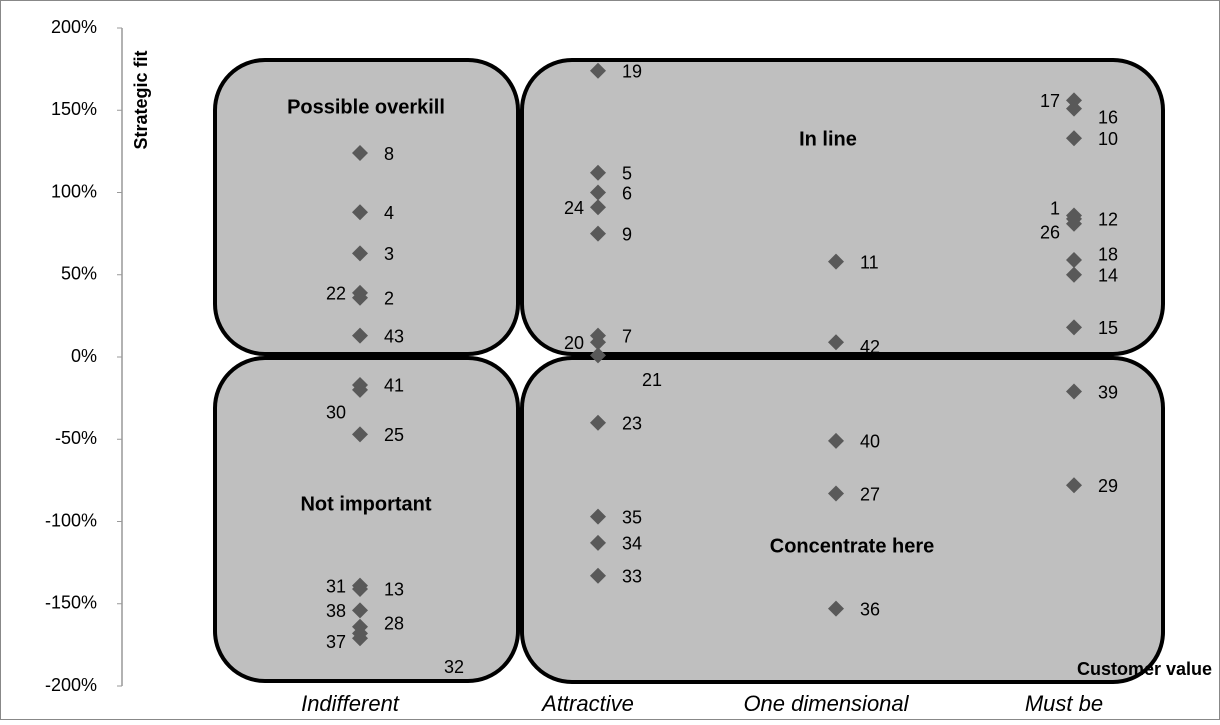 Image resolution: width=1220 pixels, height=725 pixels. What do you see at coordinates (632, 577) in the screenshot?
I see `point-label: 33` at bounding box center [632, 577].